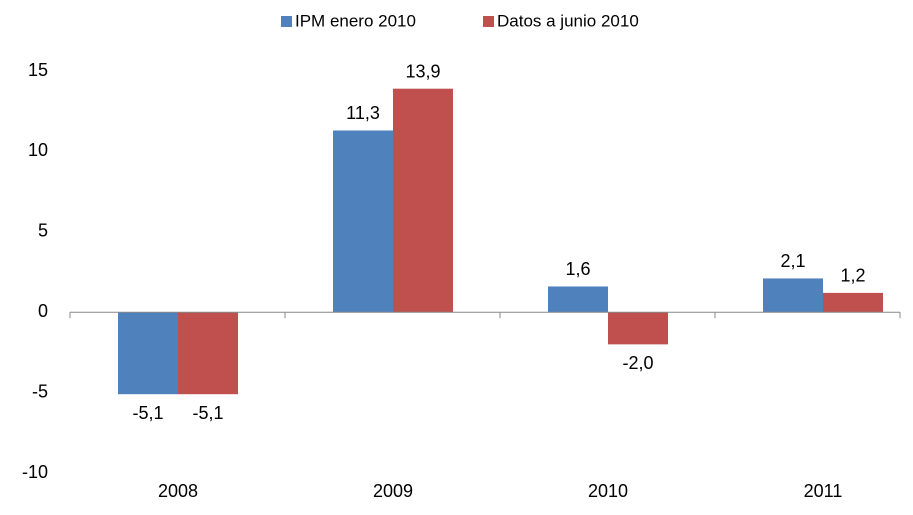 The image size is (913, 515). What do you see at coordinates (40, 391) in the screenshot?
I see `y-tick-label: -5` at bounding box center [40, 391].